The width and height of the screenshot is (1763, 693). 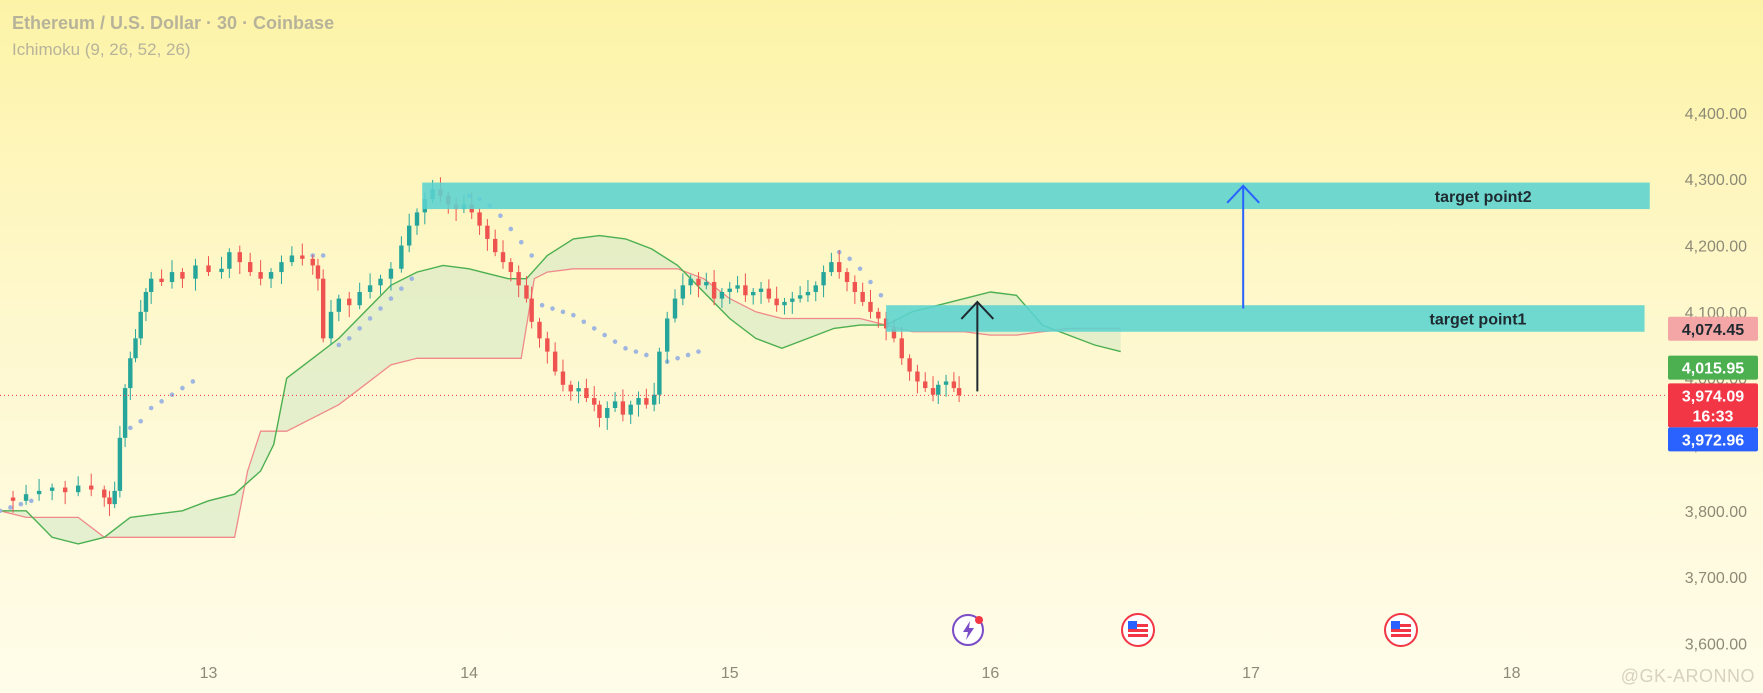 I want to click on arrows, so click(x=1110, y=288).